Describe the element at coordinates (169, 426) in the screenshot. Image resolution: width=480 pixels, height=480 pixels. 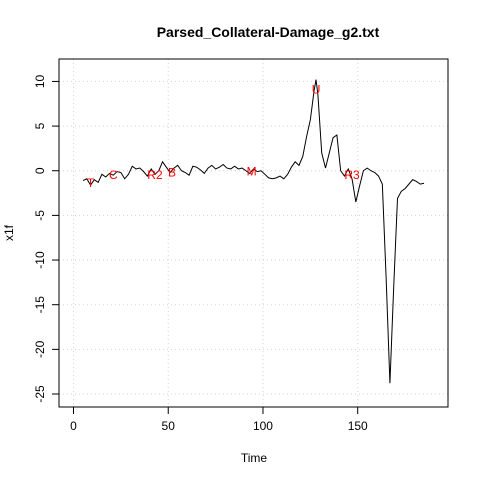
I see `x-tick-label: 50` at that location.